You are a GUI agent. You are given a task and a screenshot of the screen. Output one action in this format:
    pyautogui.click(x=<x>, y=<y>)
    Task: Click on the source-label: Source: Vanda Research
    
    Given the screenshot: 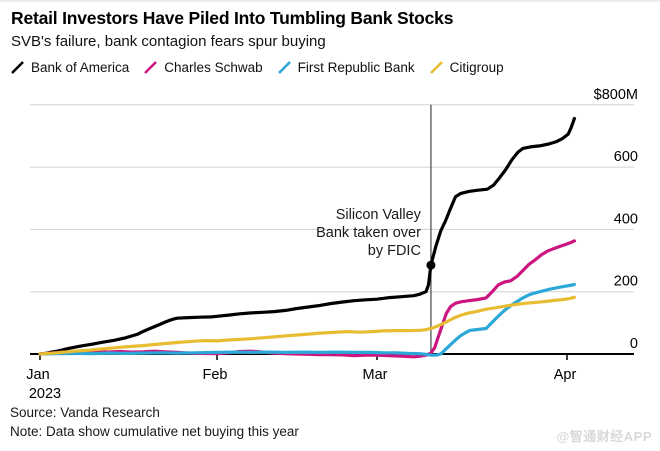 What is the action you would take?
    pyautogui.click(x=85, y=412)
    